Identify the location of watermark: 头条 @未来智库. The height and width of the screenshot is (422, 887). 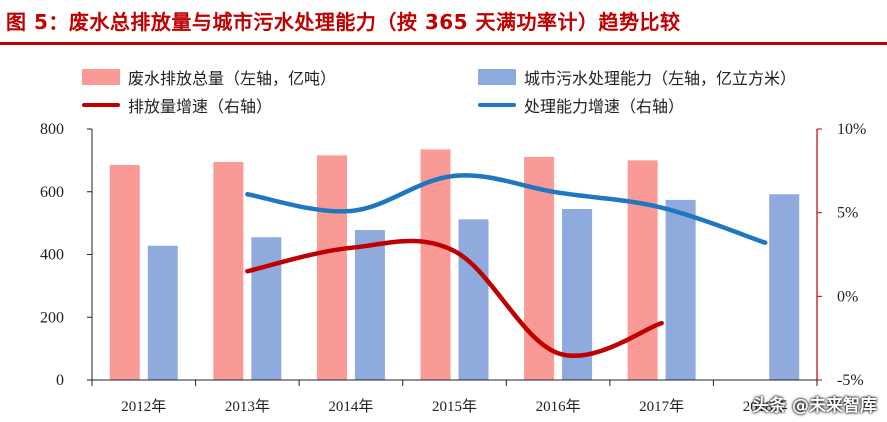
(814, 406).